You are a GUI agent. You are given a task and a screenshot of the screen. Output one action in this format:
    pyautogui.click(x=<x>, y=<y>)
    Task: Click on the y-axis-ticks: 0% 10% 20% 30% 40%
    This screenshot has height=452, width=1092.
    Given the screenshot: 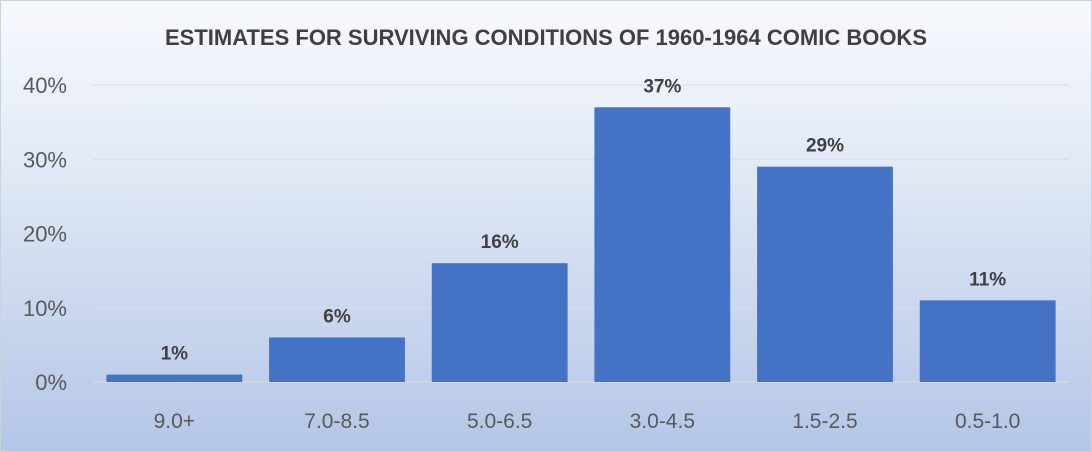 What is the action you would take?
    pyautogui.click(x=45, y=234)
    